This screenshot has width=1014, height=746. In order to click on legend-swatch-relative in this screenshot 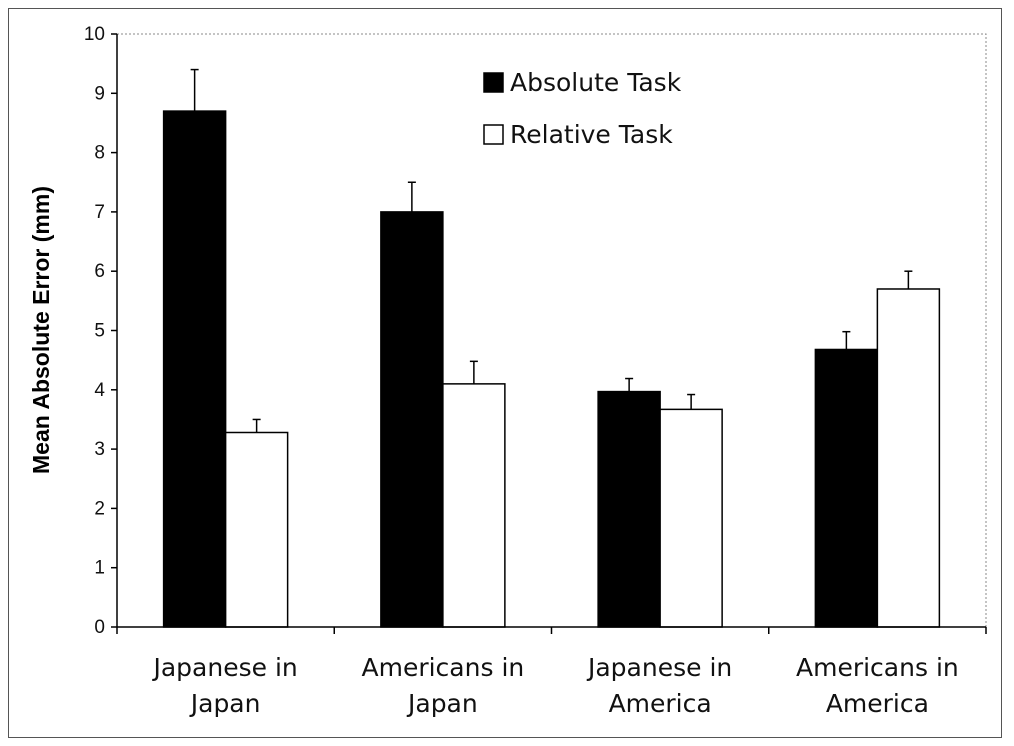, I will do `click(493, 134)`.